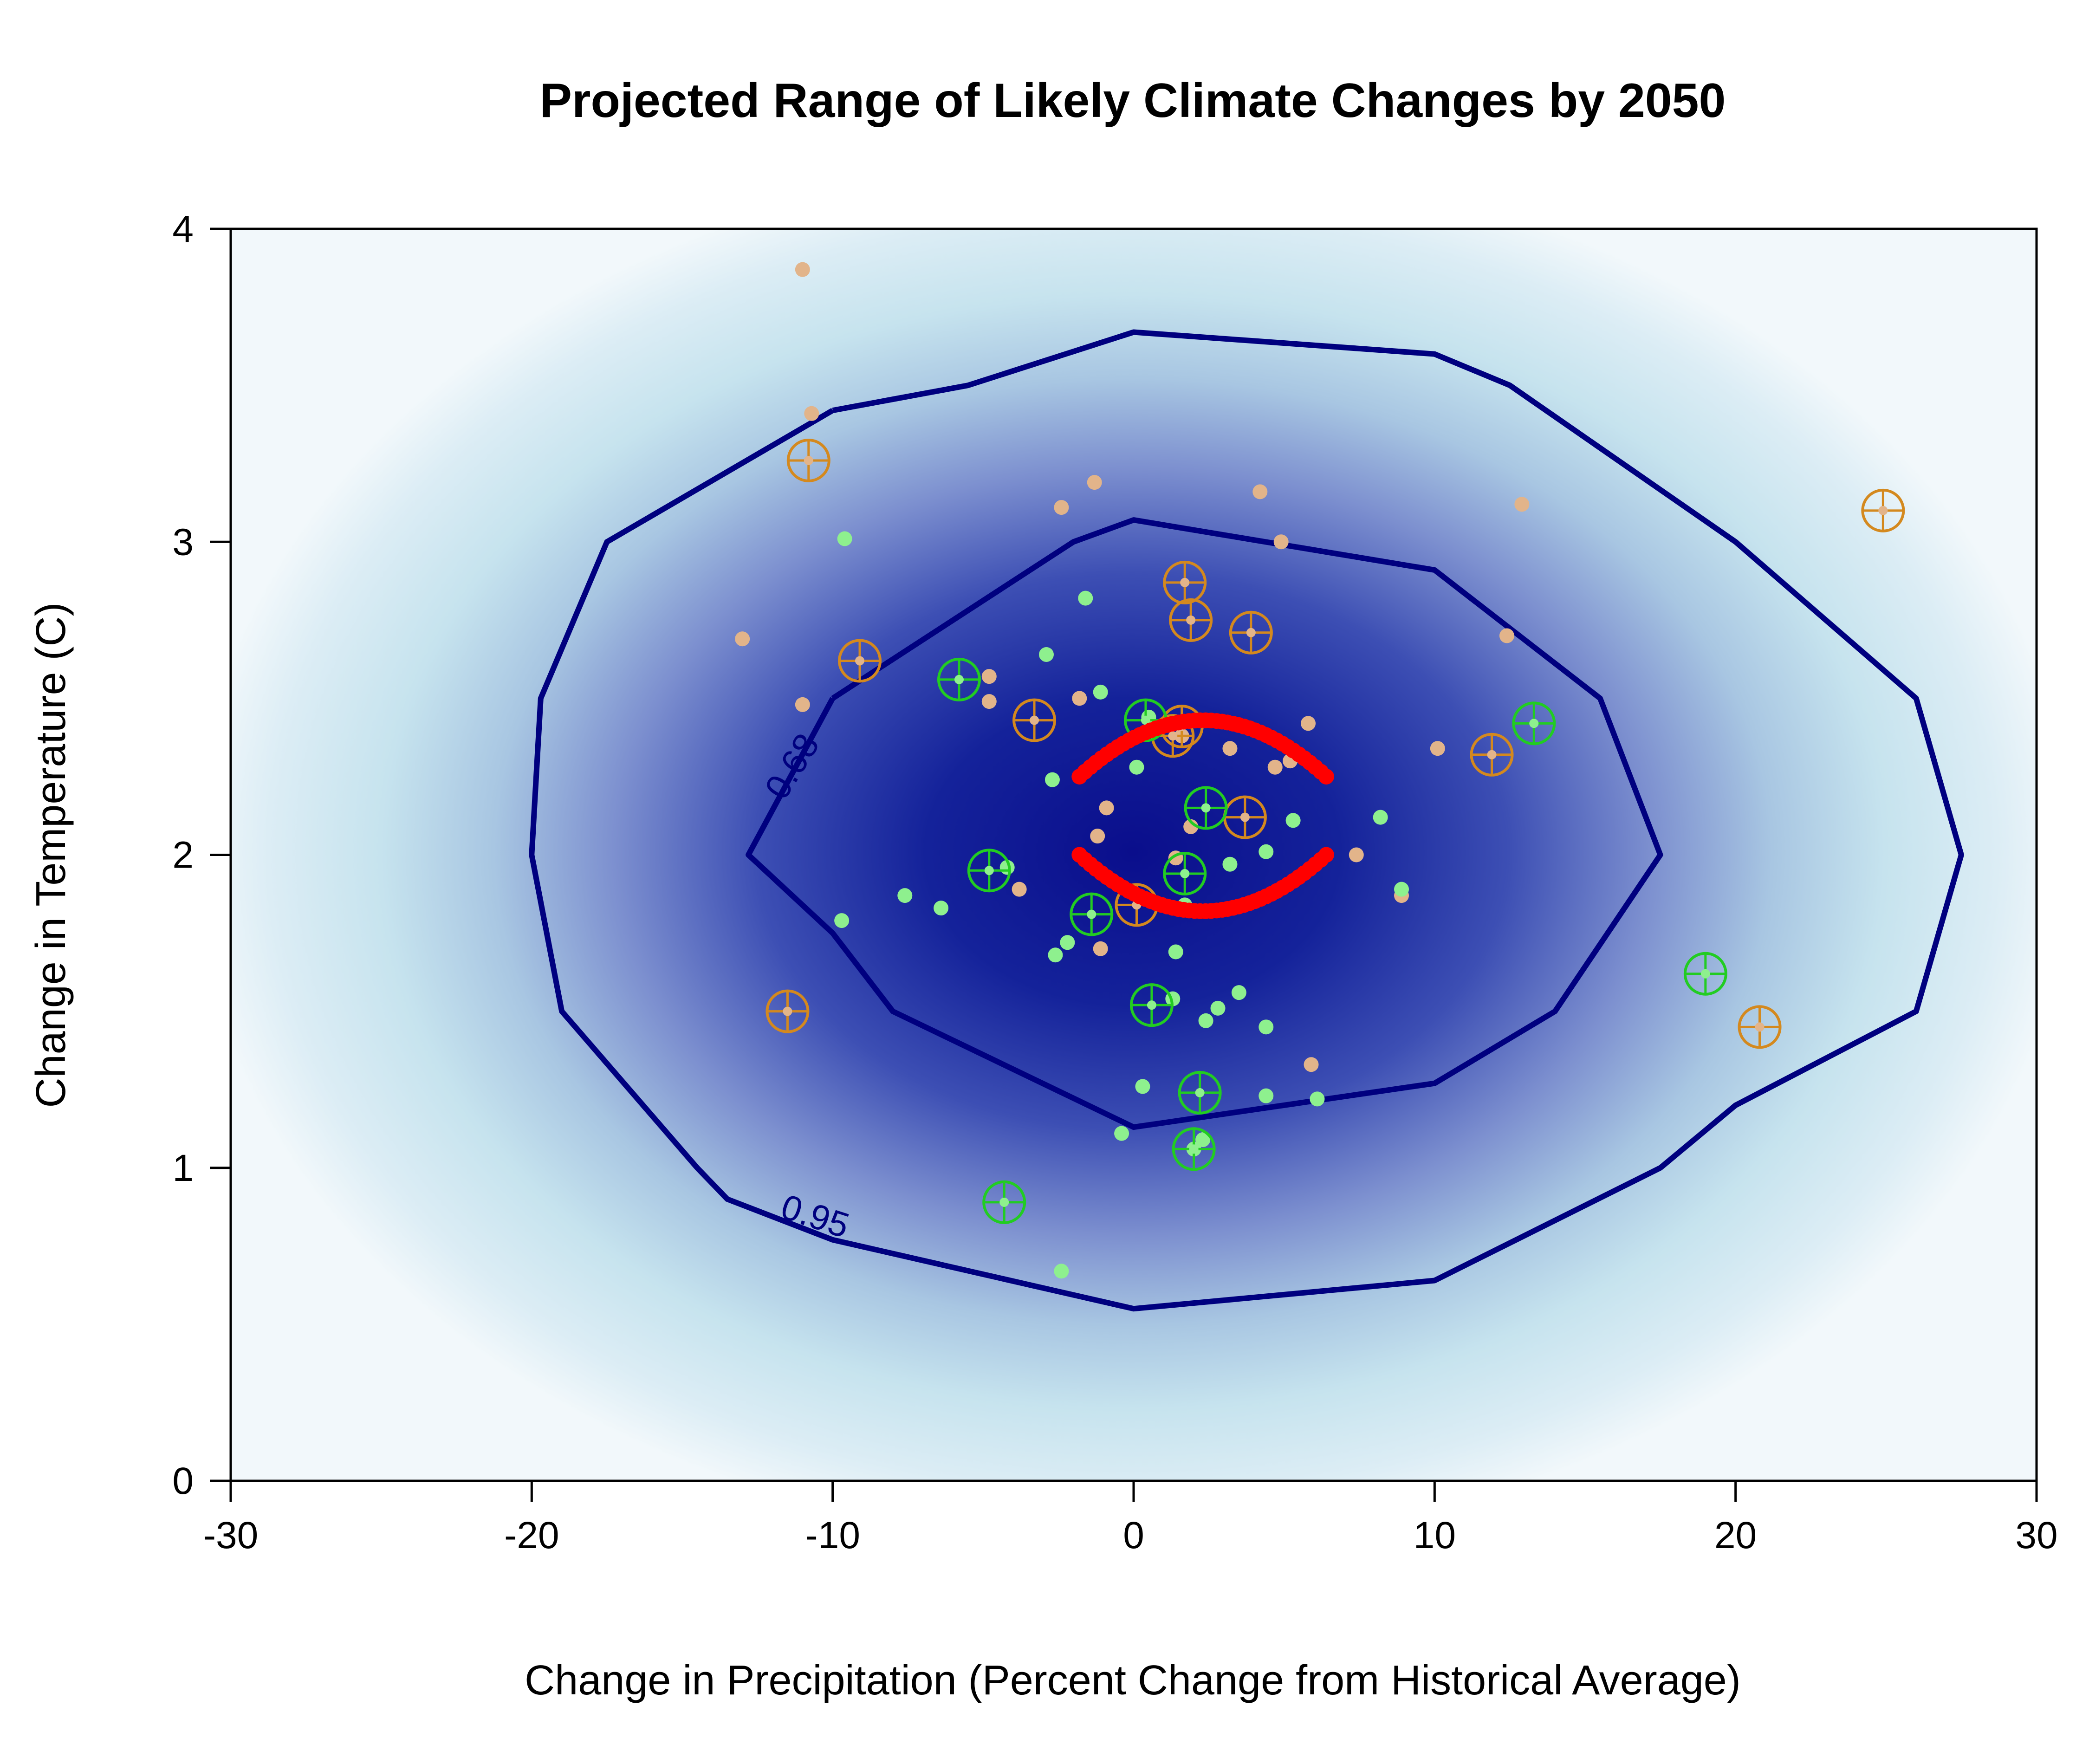 The height and width of the screenshot is (1764, 2089). Describe the element at coordinates (1435, 1535) in the screenshot. I see `x-tick-label: 10` at that location.